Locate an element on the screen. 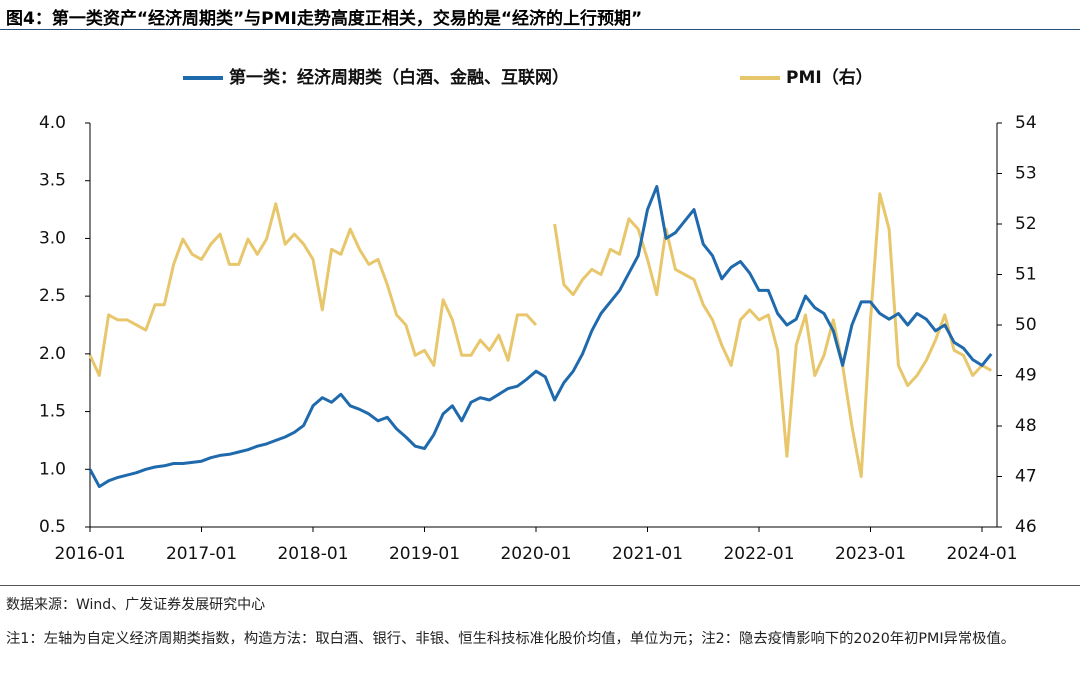 Image resolution: width=1080 pixels, height=676 pixels. y2-tick-label: 51 is located at coordinates (1026, 275).